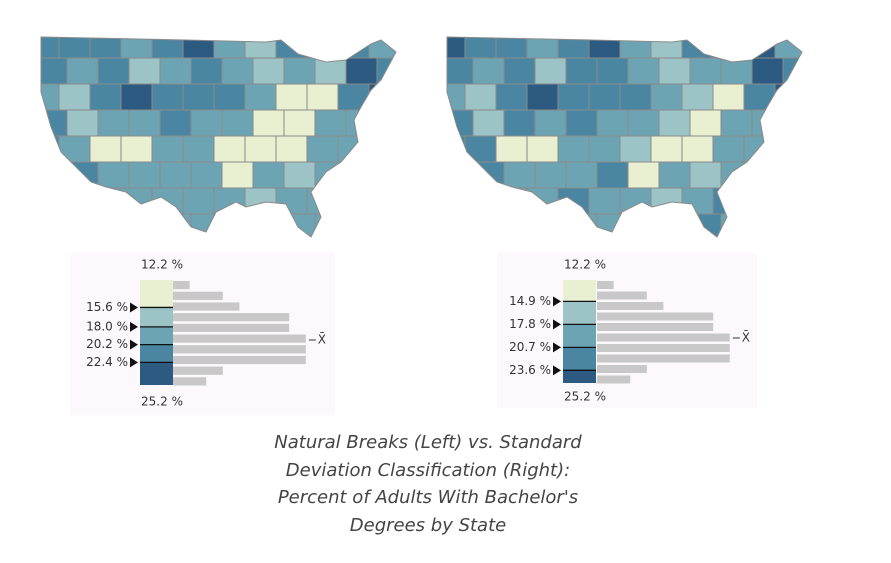  I want to click on break-label: 15.6 %, so click(107, 307).